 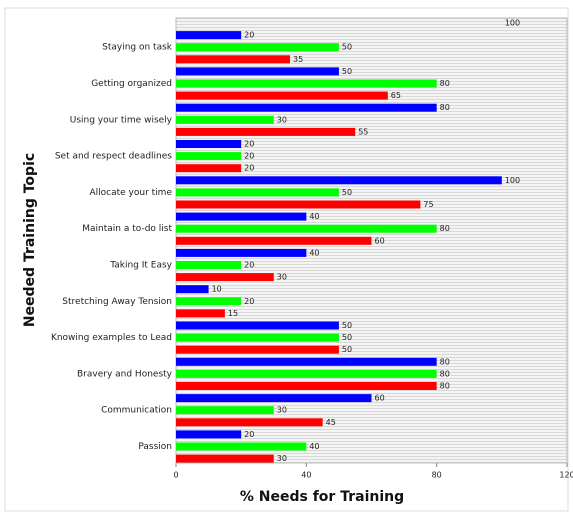 I want to click on x-tick-label: 40, so click(x=306, y=475).